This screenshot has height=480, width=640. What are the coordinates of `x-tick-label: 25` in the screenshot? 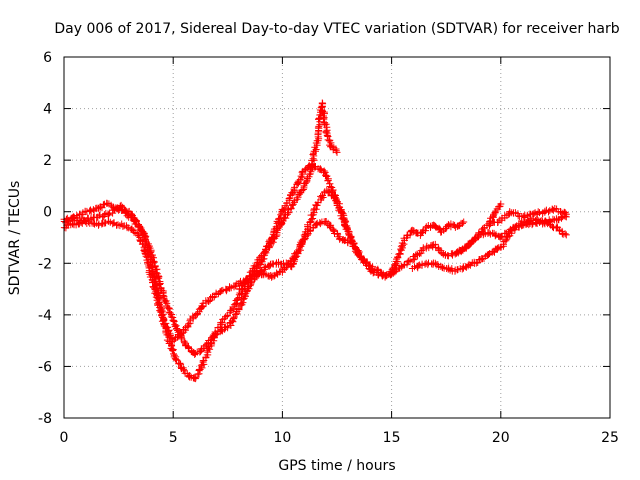 It's located at (610, 438).